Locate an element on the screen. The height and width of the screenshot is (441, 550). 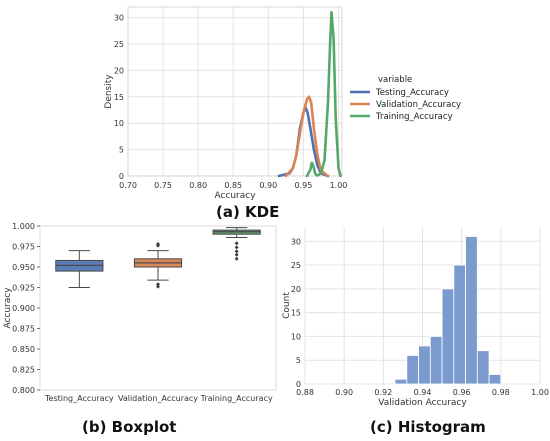
kde-y-tick-label: 15 is located at coordinates (119, 97).